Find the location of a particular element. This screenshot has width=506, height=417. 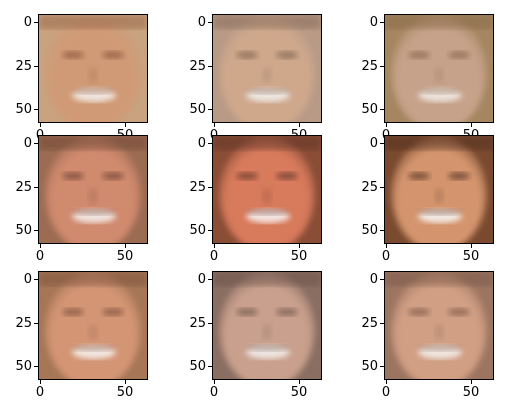

subplot-7: 0 25 50 0 50 is located at coordinates (80, 337).